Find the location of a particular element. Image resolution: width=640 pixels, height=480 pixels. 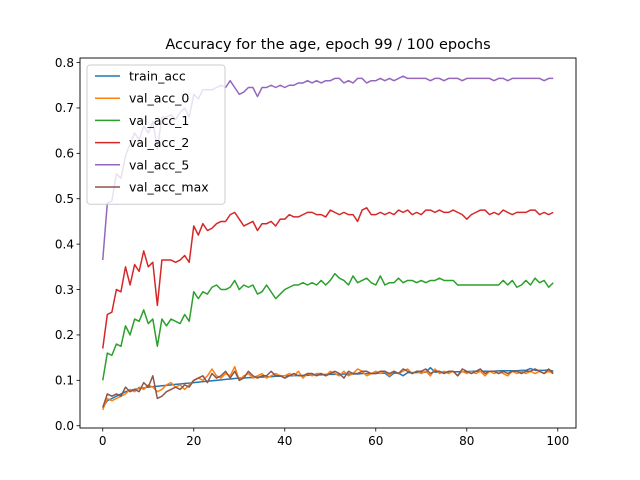

y-tick-label: 0.4 is located at coordinates (64, 244).